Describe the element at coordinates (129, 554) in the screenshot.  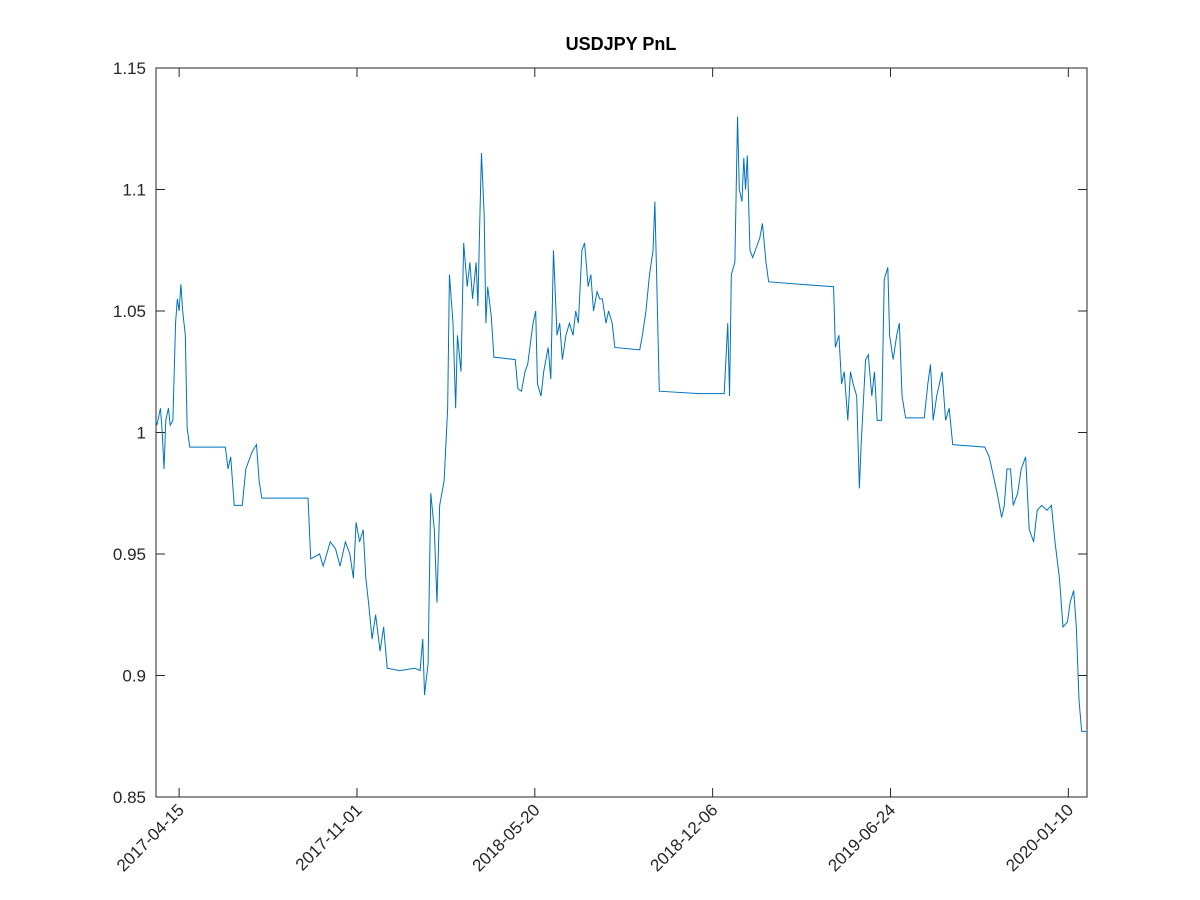
I see `y-tick-label: 0.95` at that location.